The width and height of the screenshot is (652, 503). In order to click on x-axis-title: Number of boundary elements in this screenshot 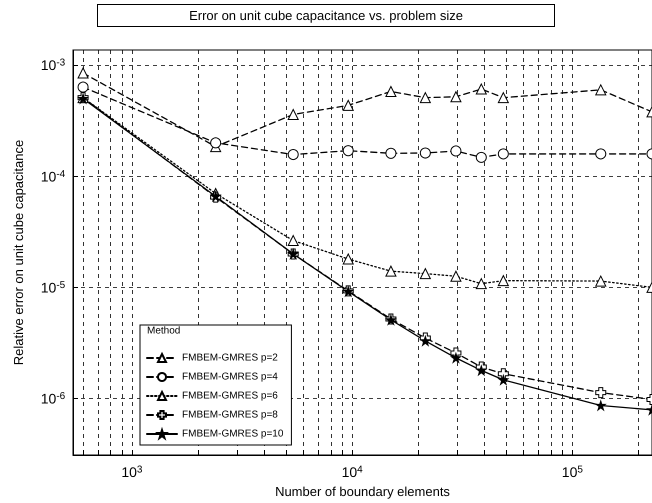, I will do `click(362, 491)`.